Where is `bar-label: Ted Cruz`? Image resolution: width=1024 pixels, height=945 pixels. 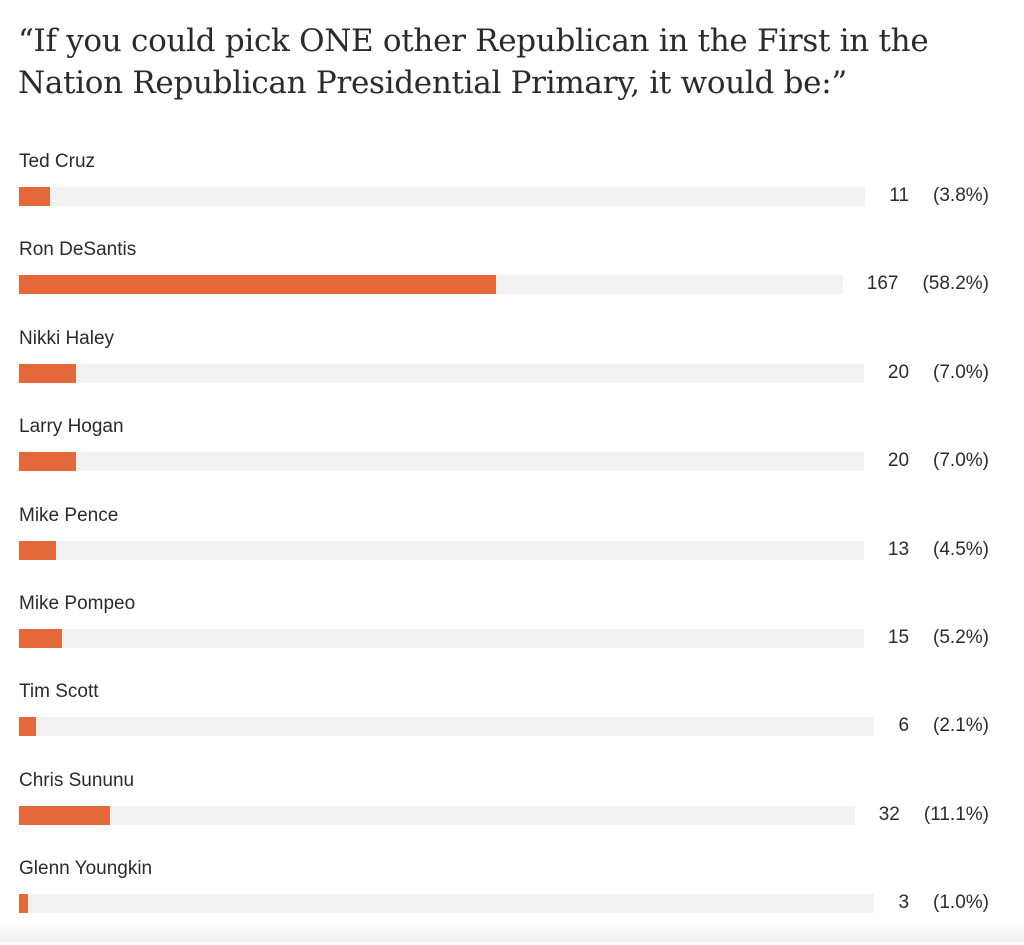 bar-label: Ted Cruz is located at coordinates (57, 161).